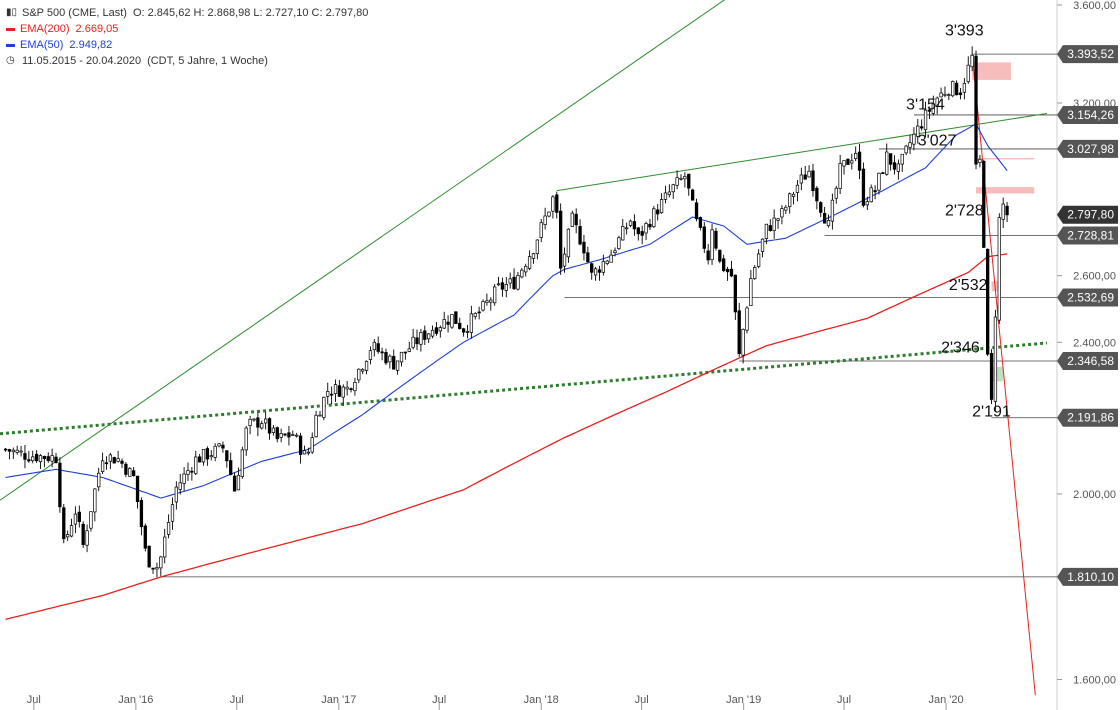  I want to click on x-tick-label: Jan '20, so click(946, 700).